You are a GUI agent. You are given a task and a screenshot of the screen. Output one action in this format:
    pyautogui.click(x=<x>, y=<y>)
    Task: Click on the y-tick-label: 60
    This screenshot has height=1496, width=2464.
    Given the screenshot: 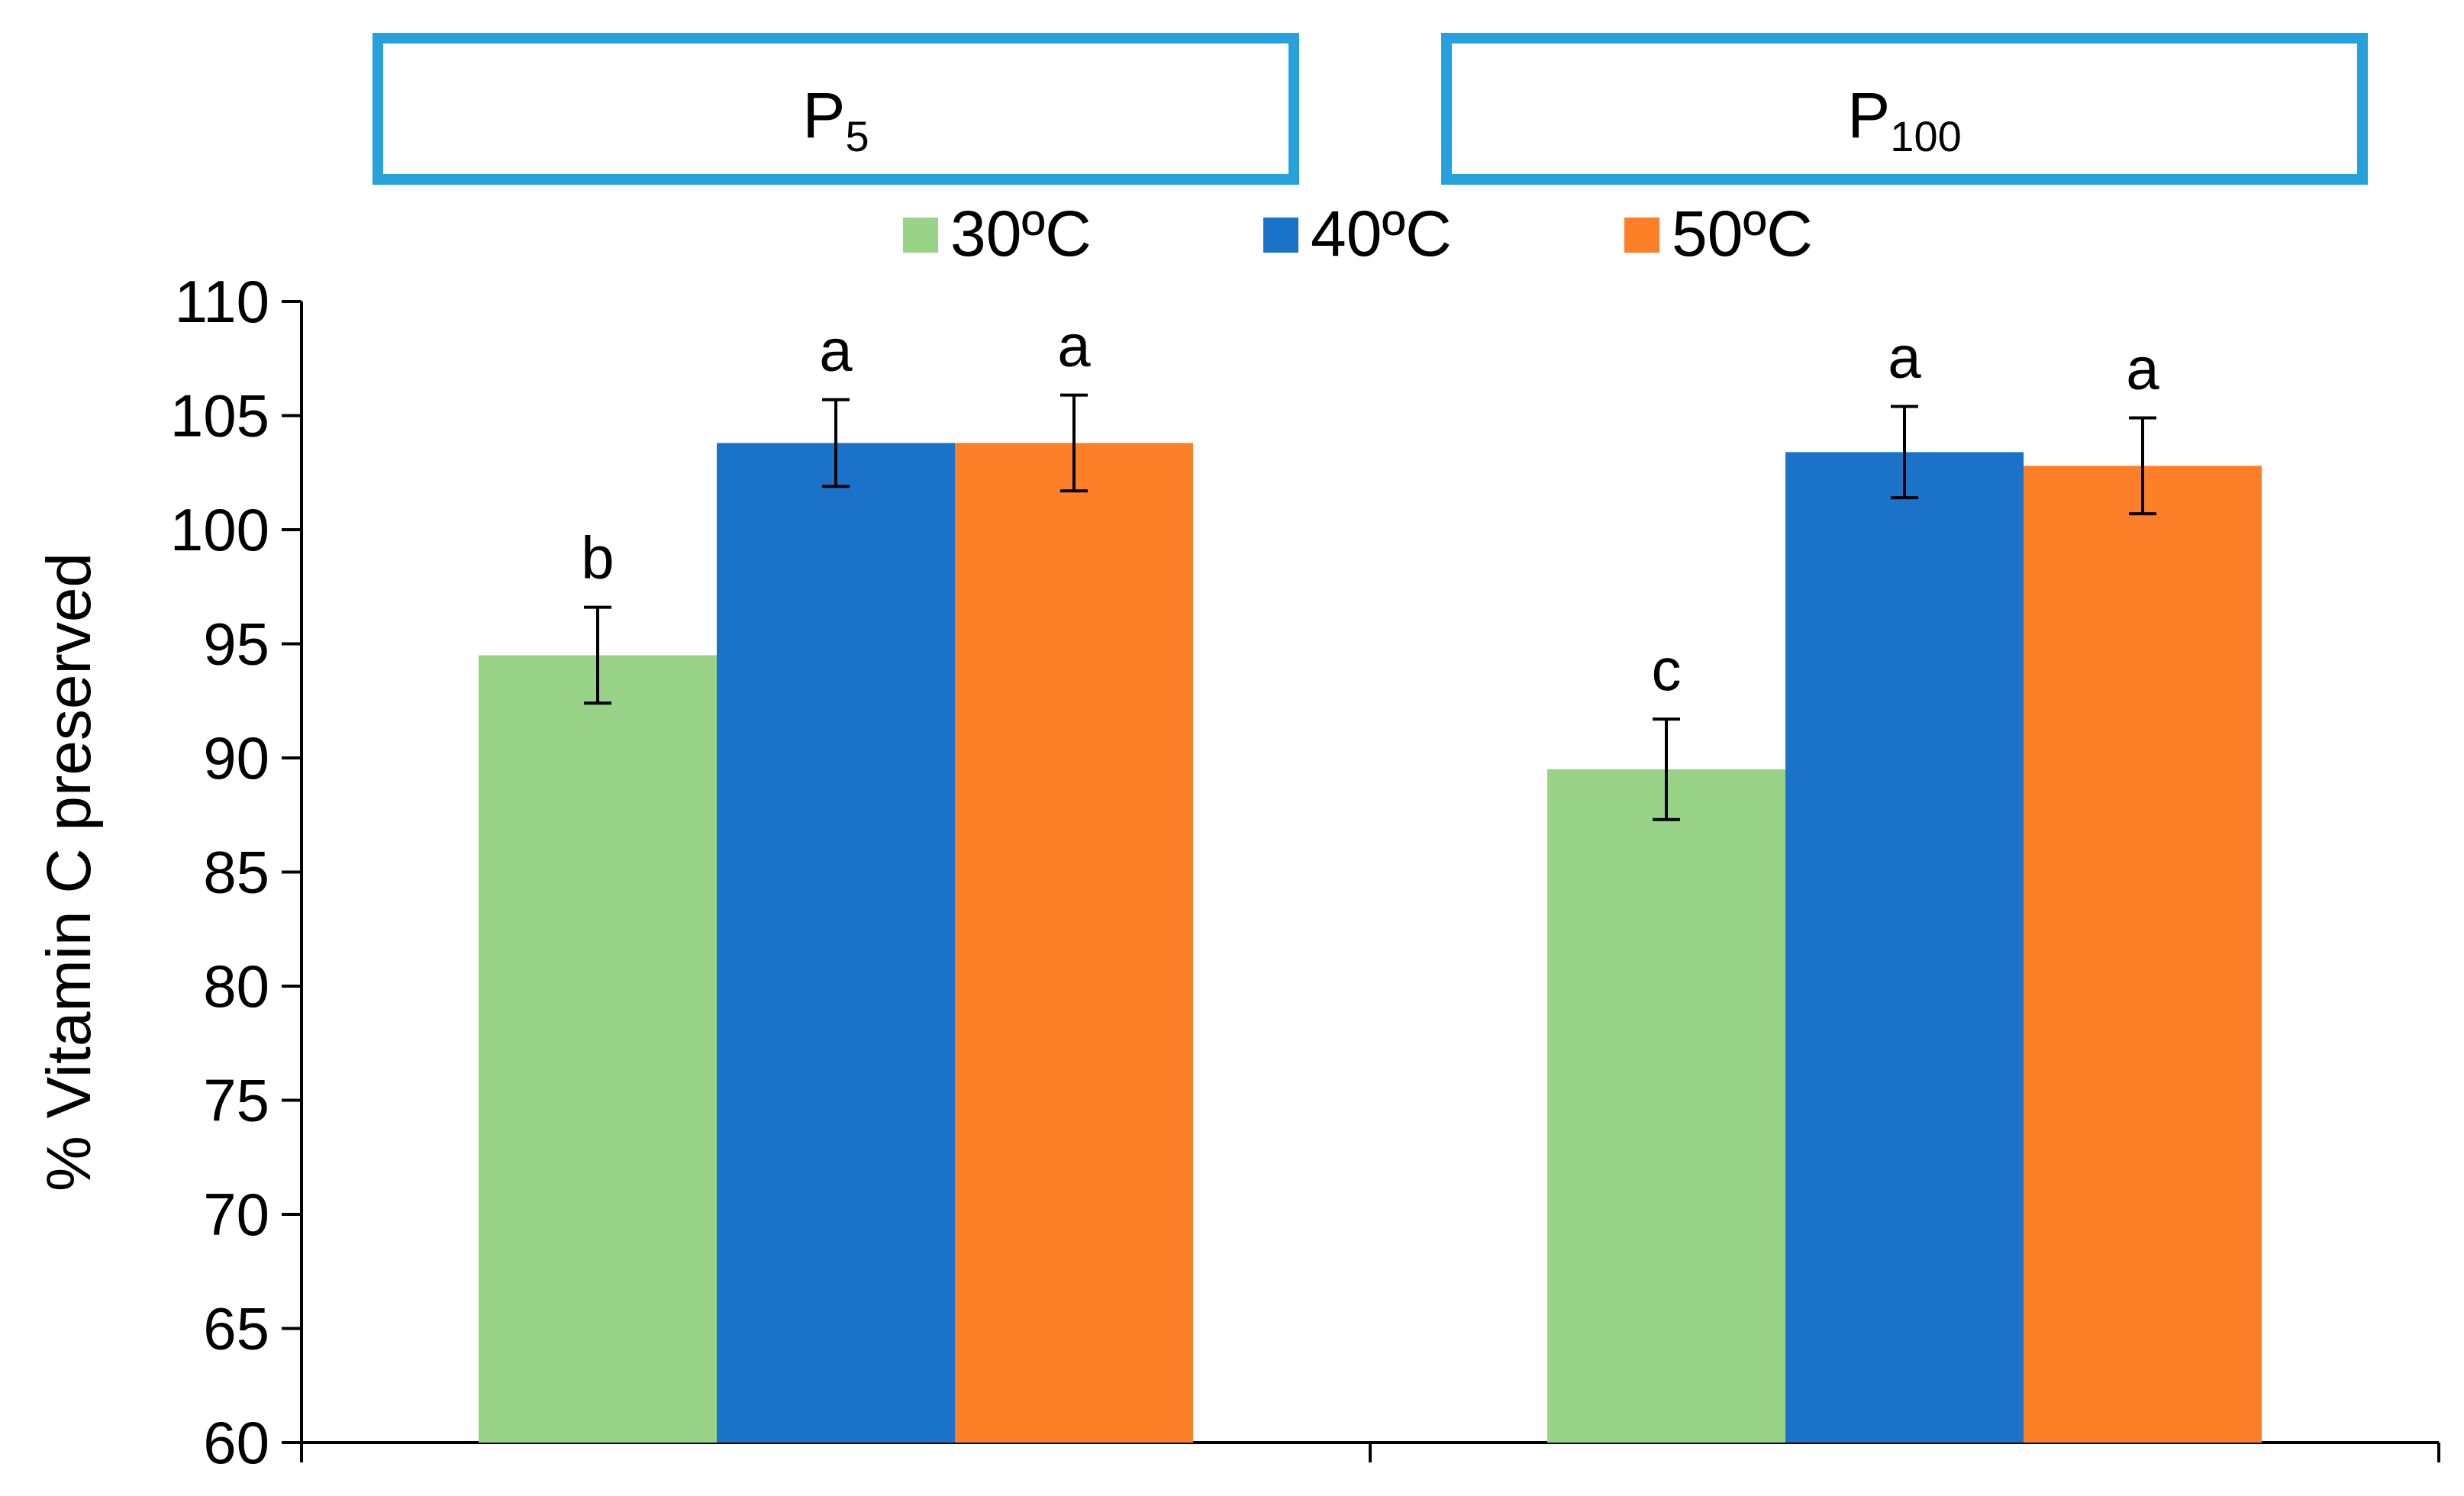 What is the action you would take?
    pyautogui.click(x=236, y=1442)
    